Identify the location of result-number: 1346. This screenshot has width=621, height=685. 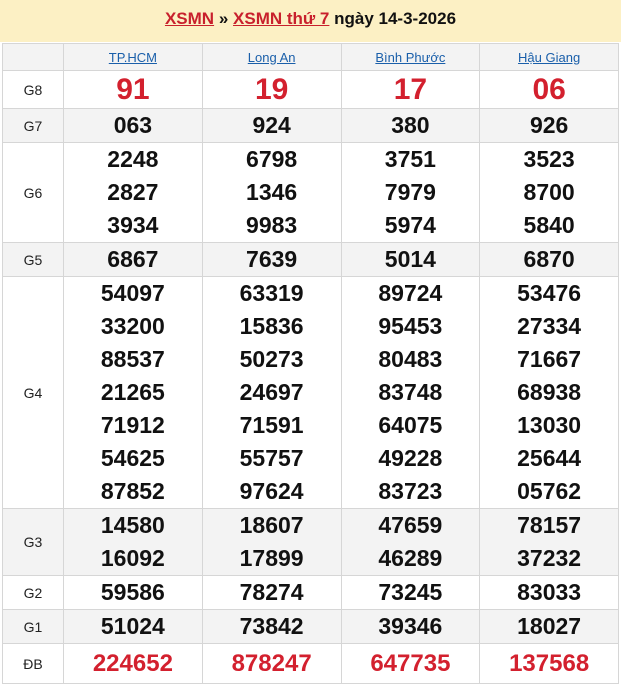
(272, 192).